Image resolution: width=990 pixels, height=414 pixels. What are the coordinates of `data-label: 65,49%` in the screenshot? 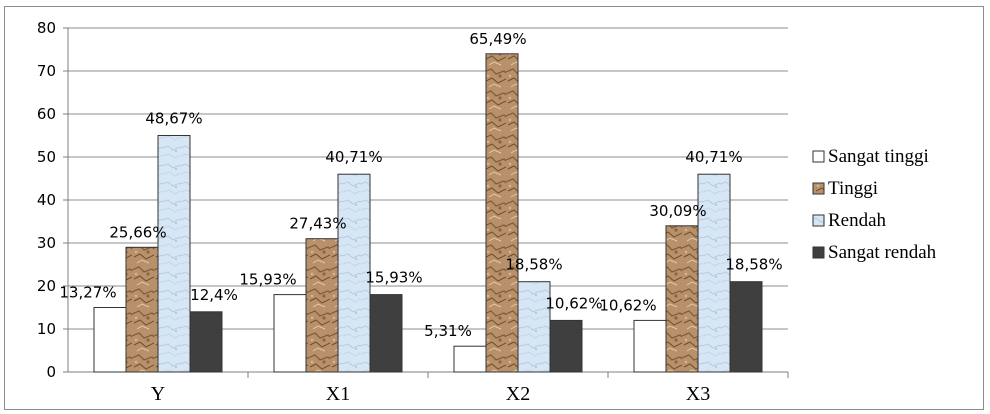 It's located at (497, 39).